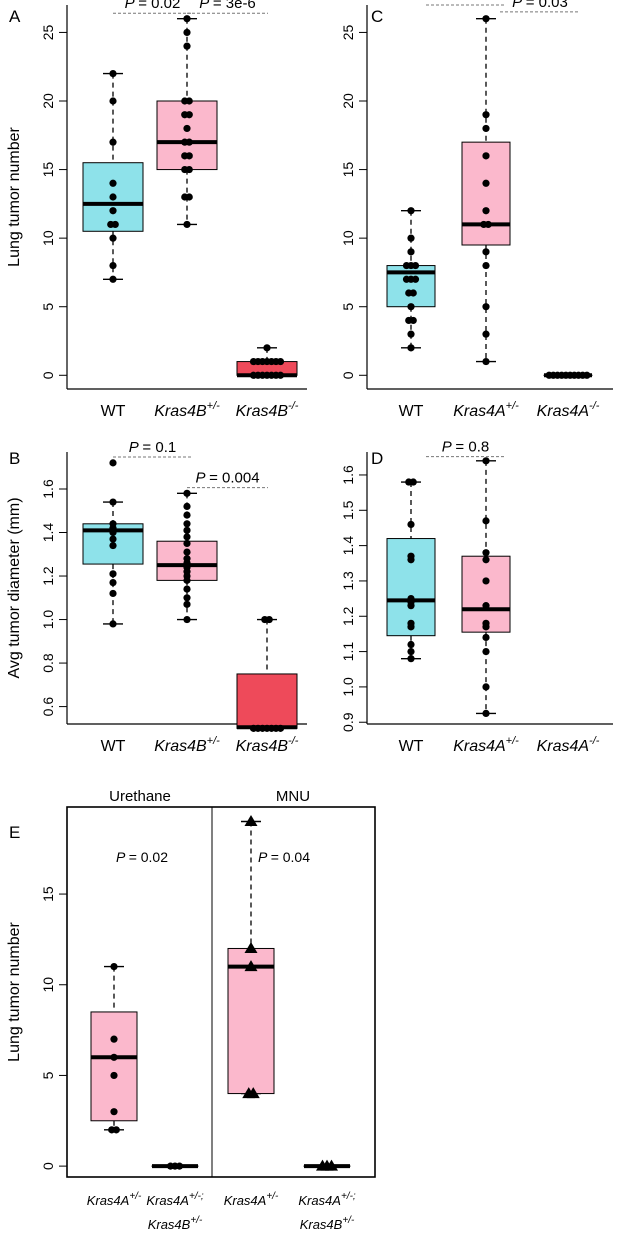 This screenshot has height=1259, width=628. Describe the element at coordinates (472, 447) in the screenshot. I see `p-value: = 0.8` at that location.